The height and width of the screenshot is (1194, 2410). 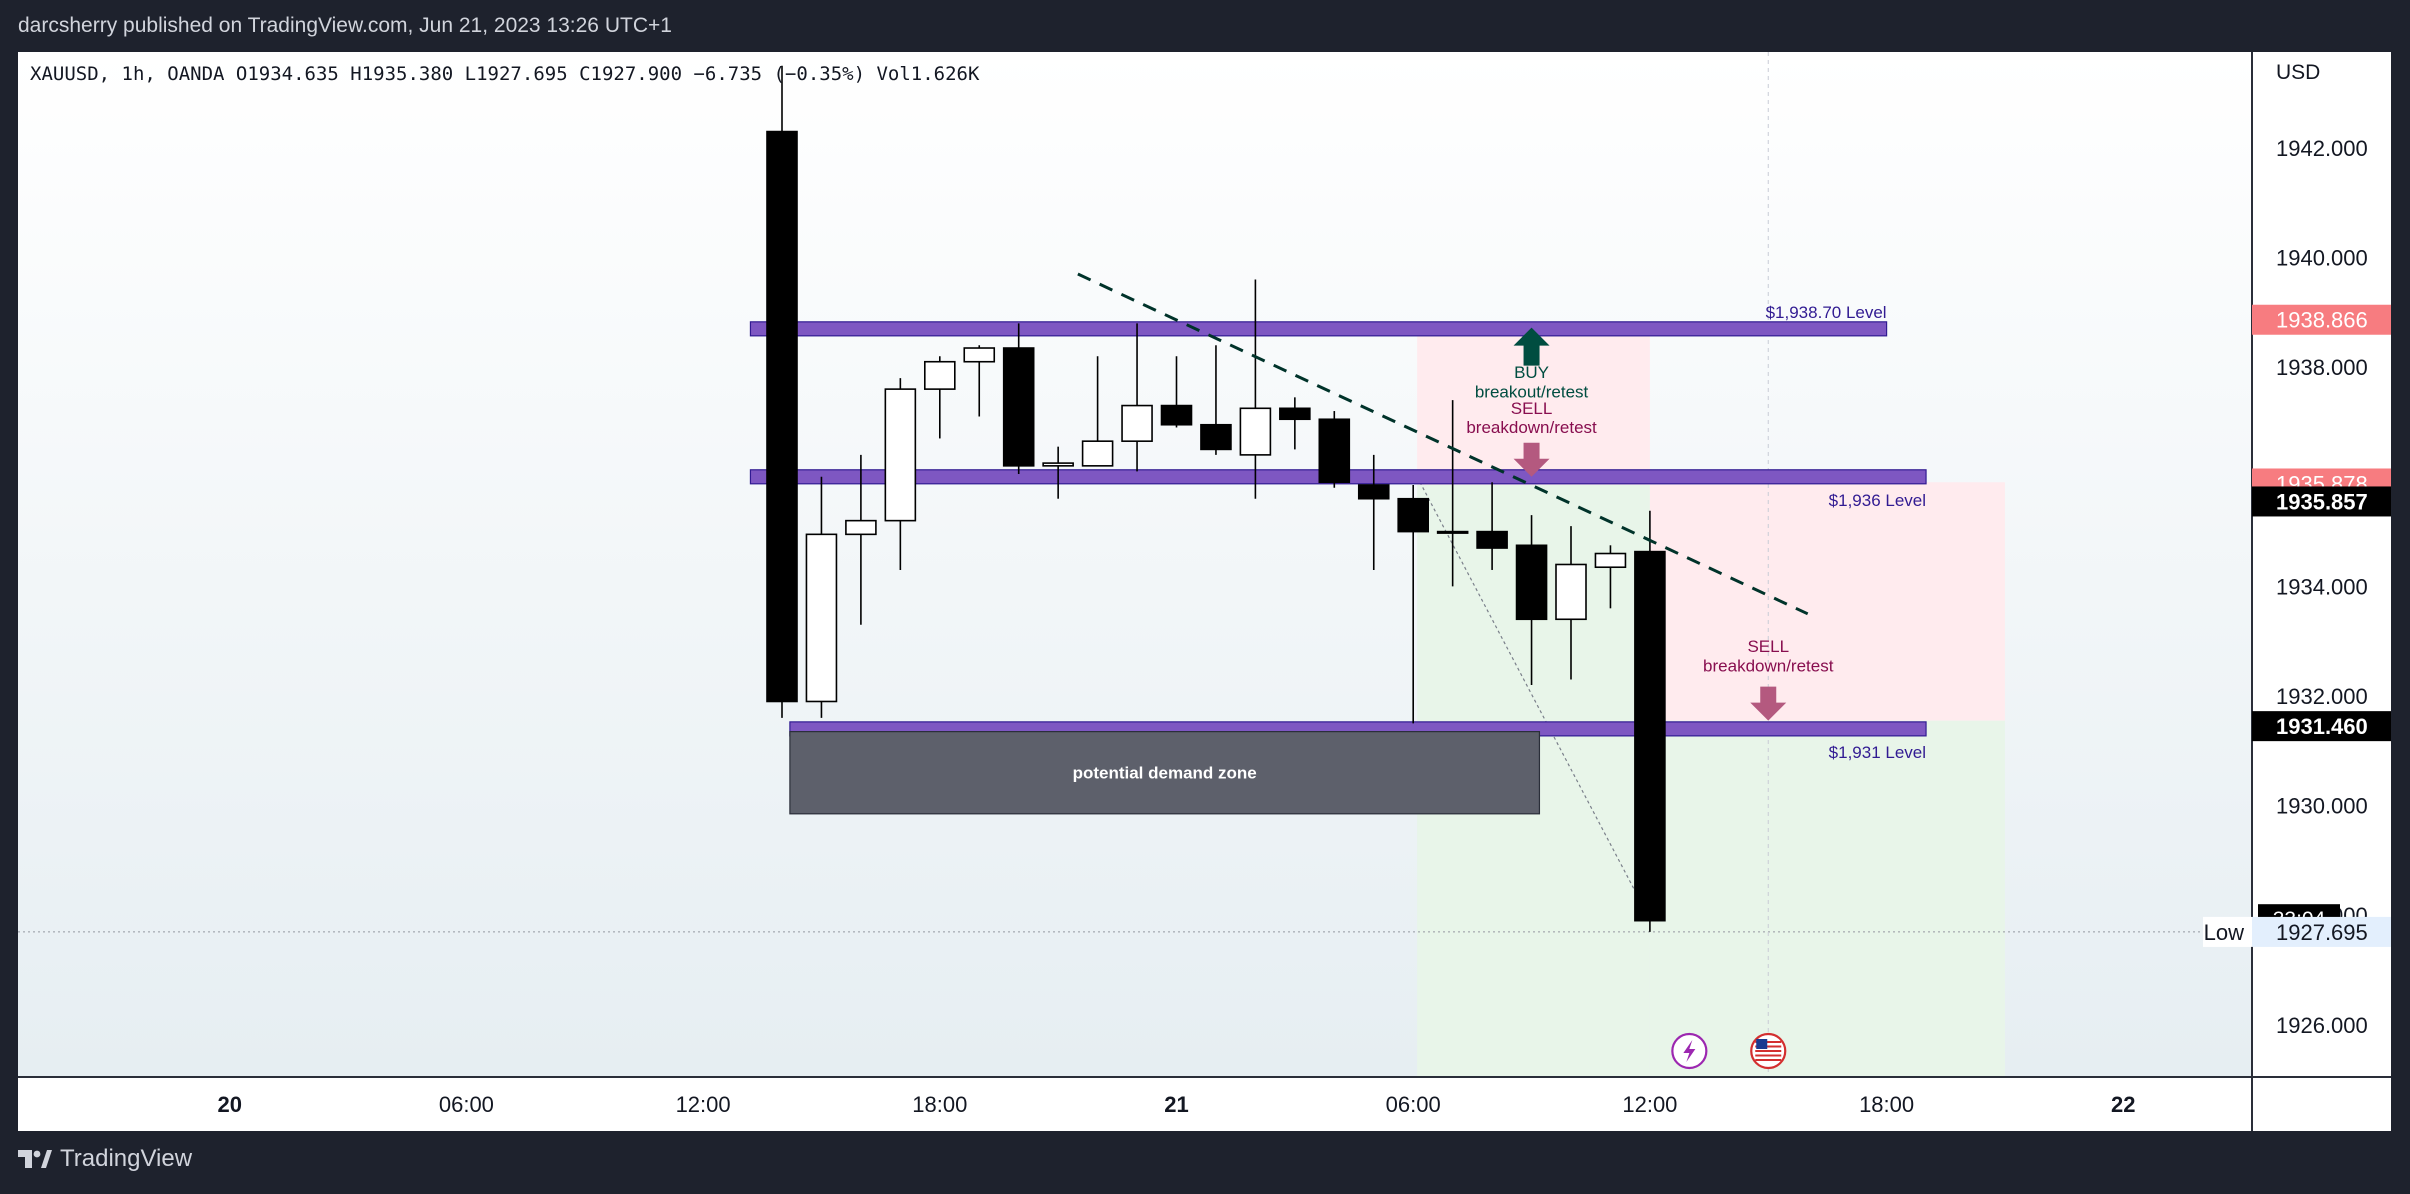 I want to click on annotation-text: breakout/retest, so click(x=1532, y=391).